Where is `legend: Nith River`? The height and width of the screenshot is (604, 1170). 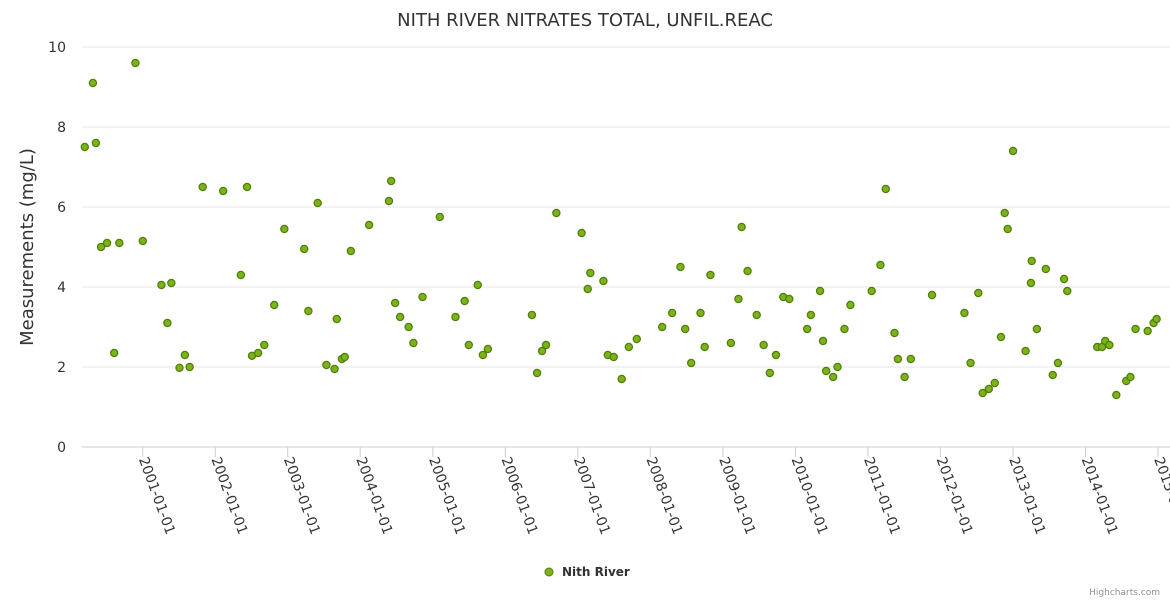 legend: Nith River is located at coordinates (587, 572).